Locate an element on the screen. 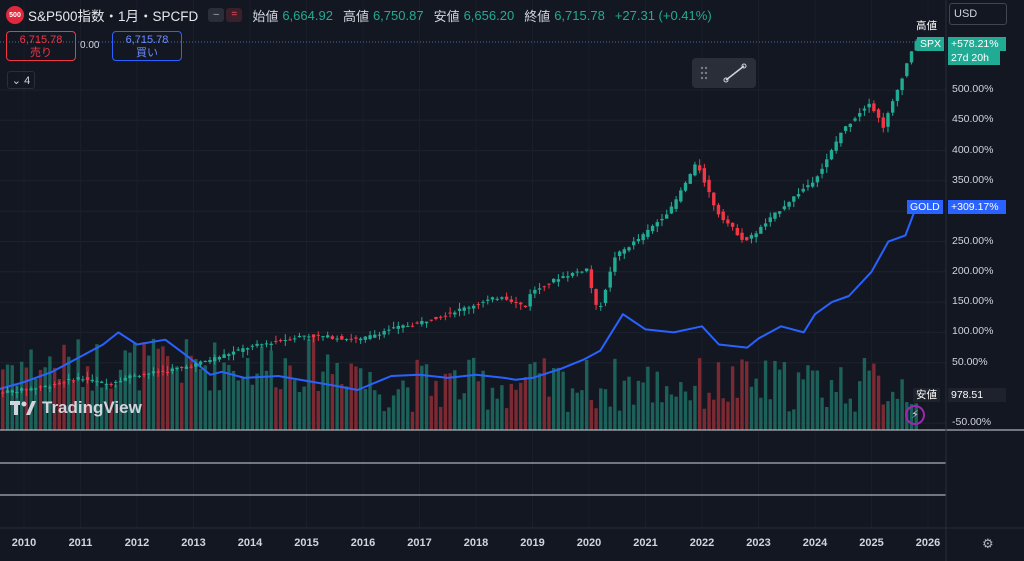 This screenshot has width=1024, height=561. gold-tag-pct: +309.17% is located at coordinates (977, 207).